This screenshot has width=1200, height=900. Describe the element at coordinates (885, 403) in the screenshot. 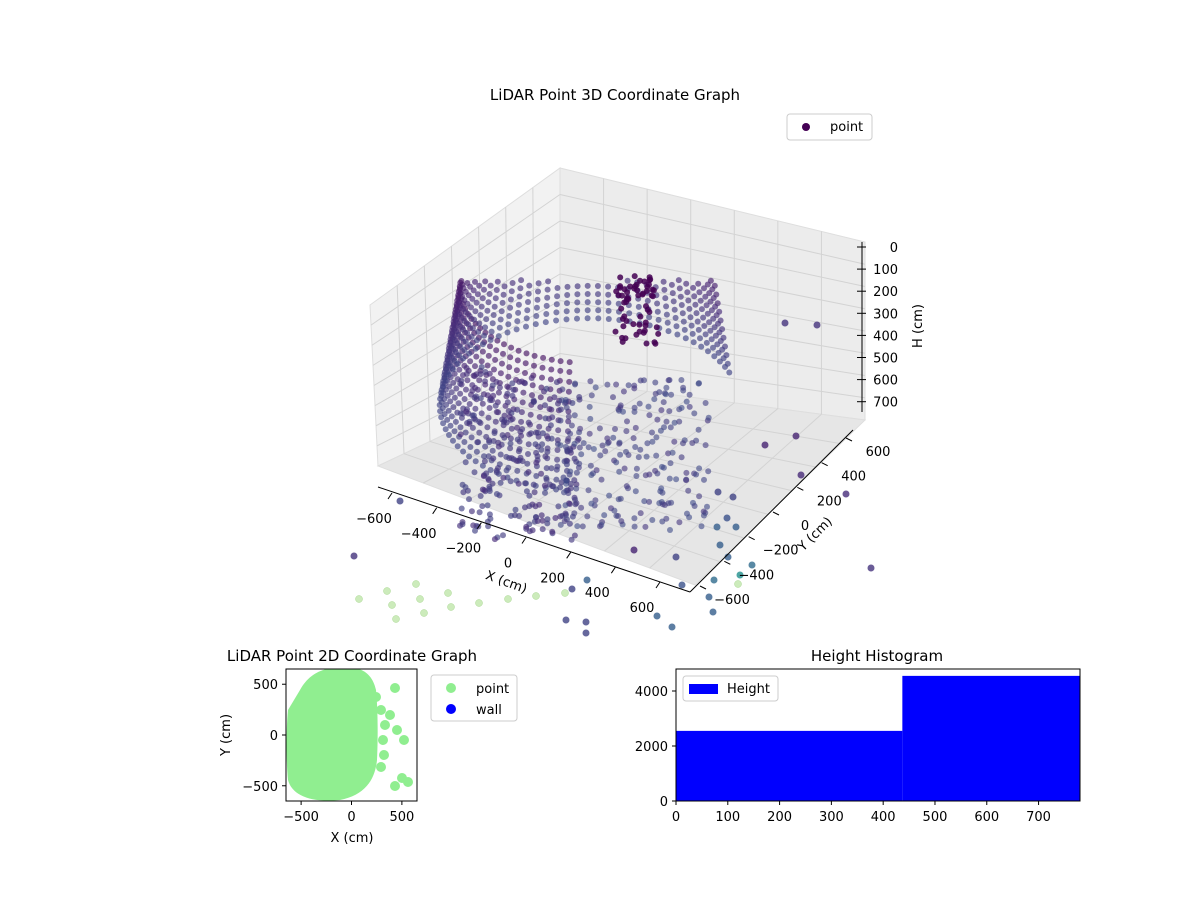

I see `z-tick-3d: 700` at that location.